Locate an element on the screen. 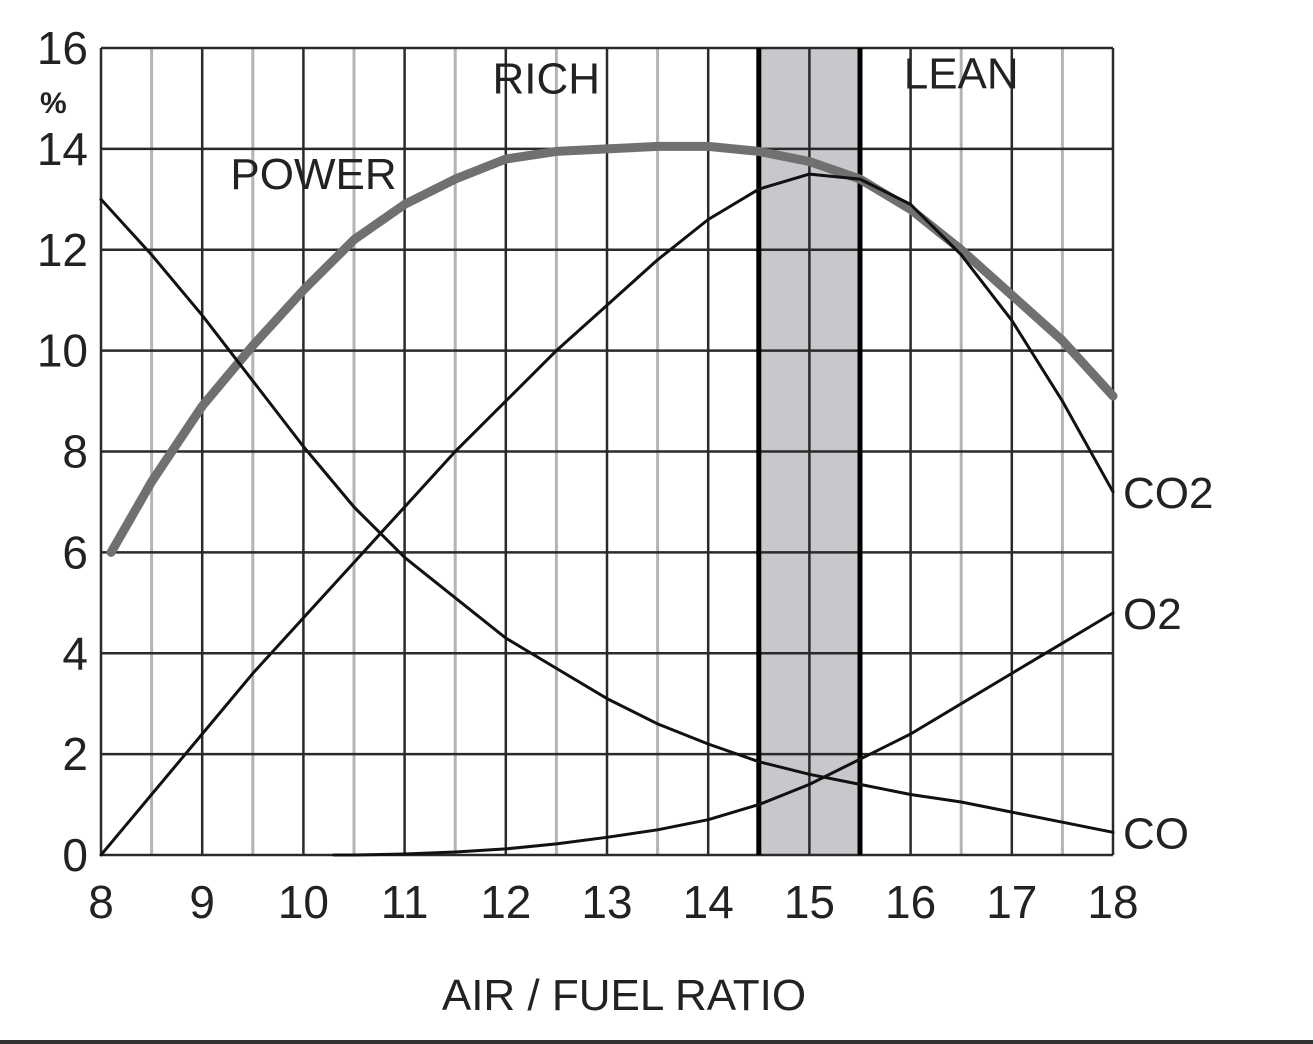 This screenshot has width=1313, height=1044. x-tick-label: 9 is located at coordinates (202, 902).